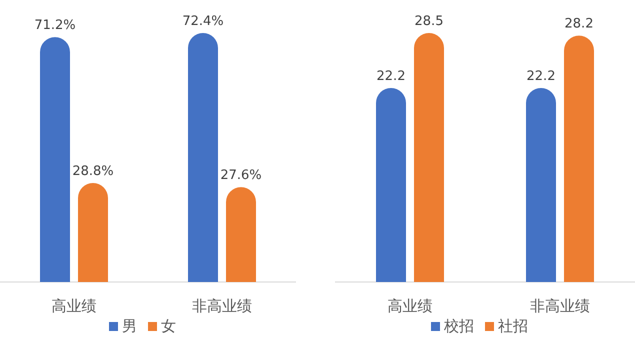 This screenshot has height=349, width=635. What do you see at coordinates (203, 21) in the screenshot?
I see `data-label: 72.4%` at bounding box center [203, 21].